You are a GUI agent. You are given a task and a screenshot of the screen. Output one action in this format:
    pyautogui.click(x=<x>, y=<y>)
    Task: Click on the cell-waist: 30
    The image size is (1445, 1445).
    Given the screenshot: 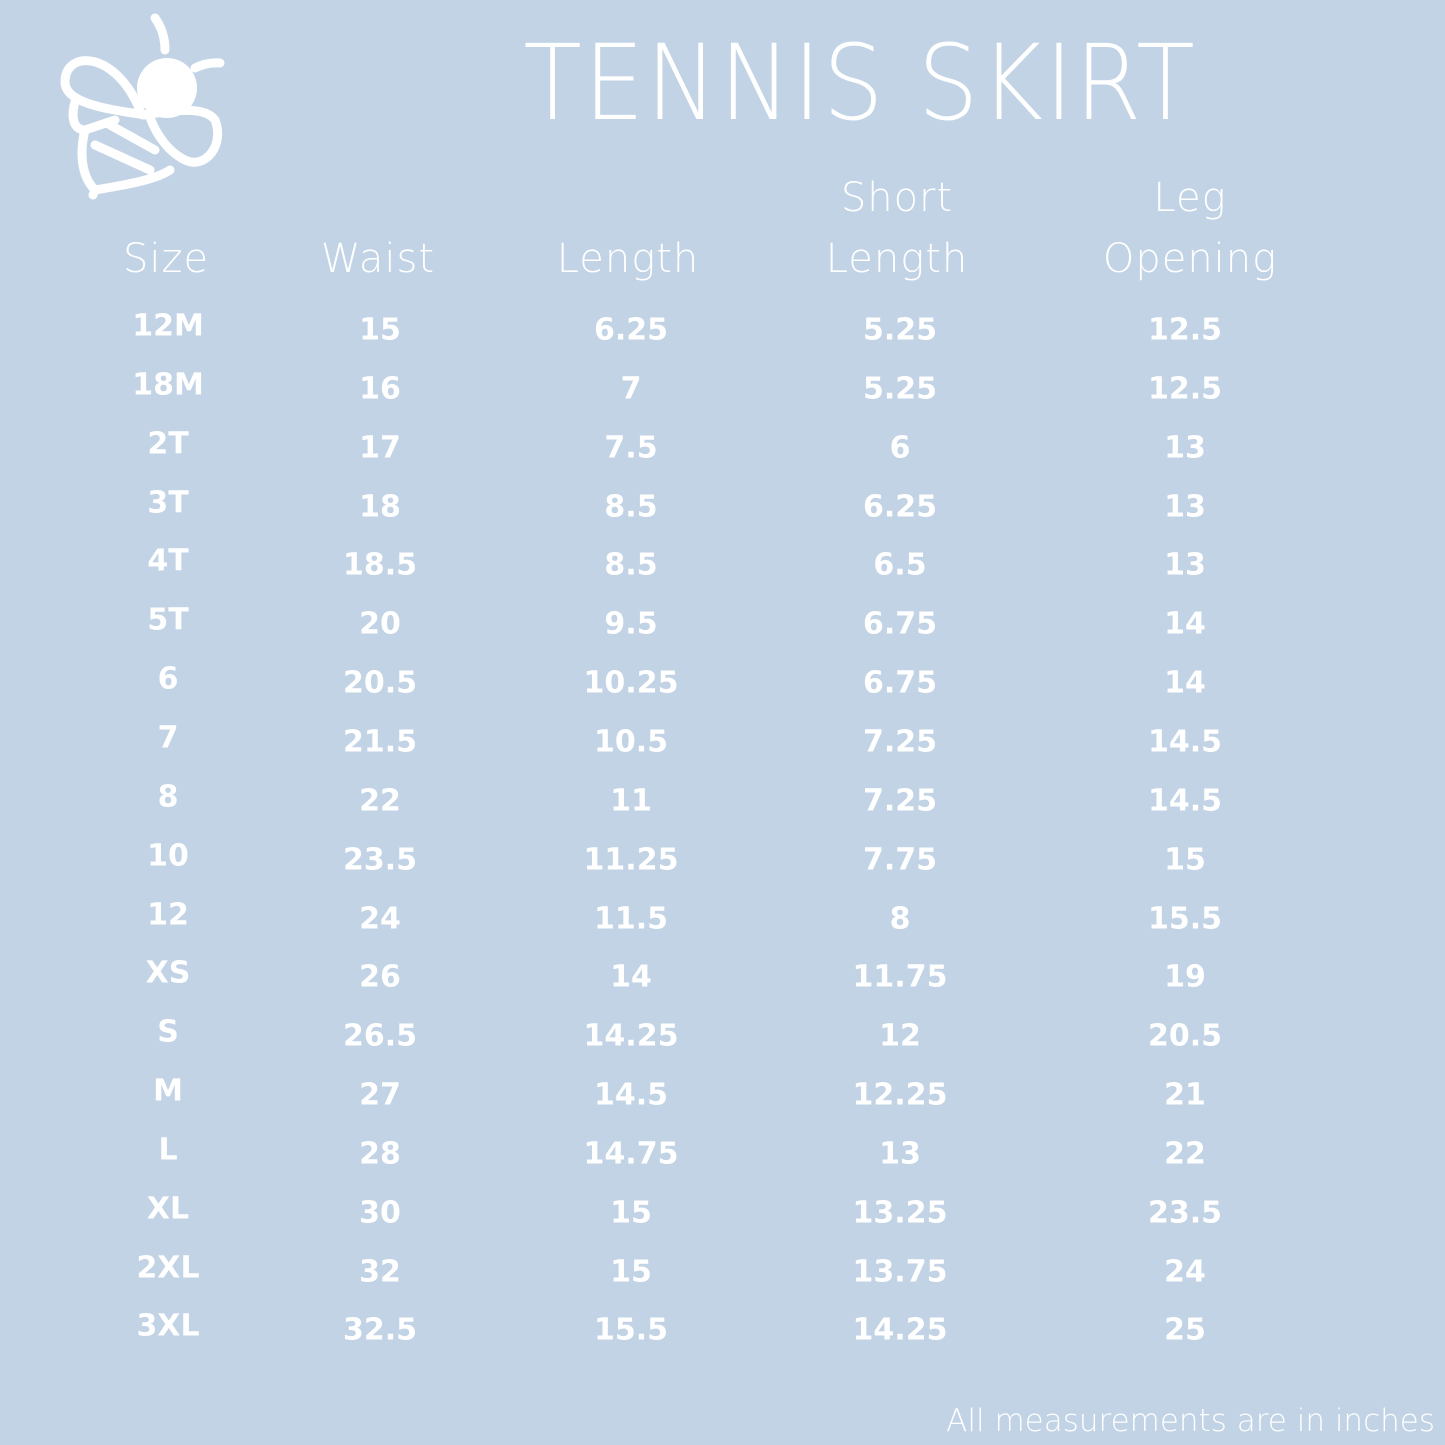 What is the action you would take?
    pyautogui.click(x=380, y=1213)
    